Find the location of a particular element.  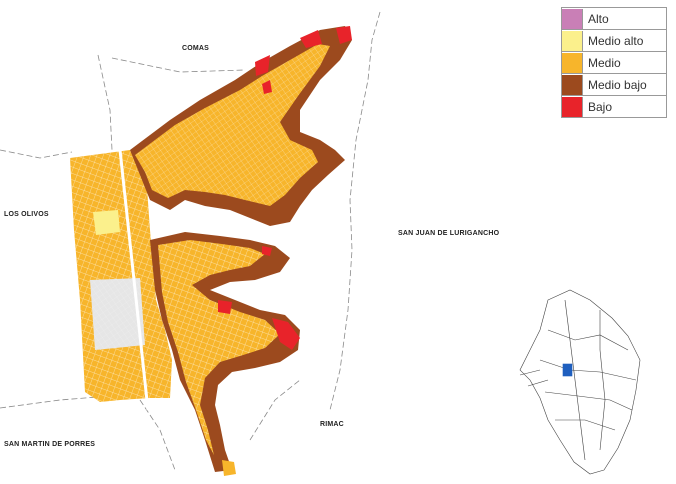

district-label-rimac: RIMAC is located at coordinates (332, 424).